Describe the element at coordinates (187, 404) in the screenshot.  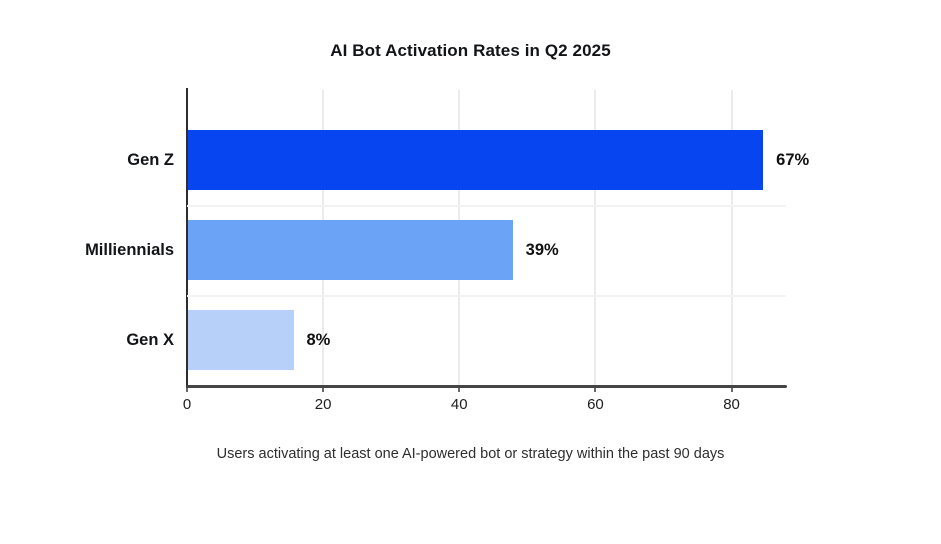
I see `x-tick-label-0: 0` at that location.